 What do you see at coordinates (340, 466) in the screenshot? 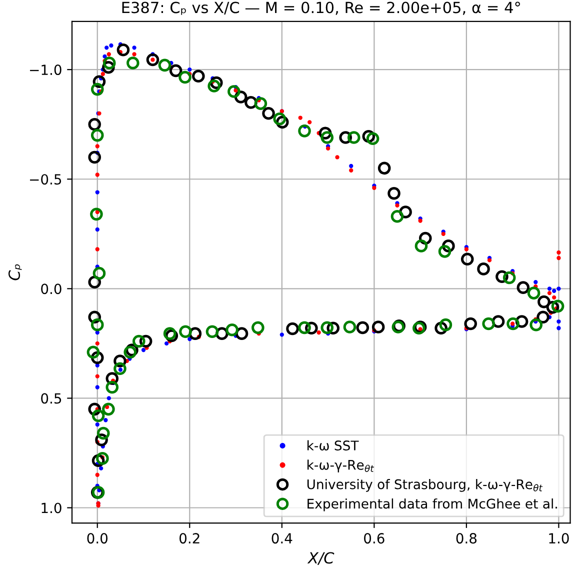
I see `legend-label: k-ω-γ-Re$_{θt}$` at bounding box center [340, 466].